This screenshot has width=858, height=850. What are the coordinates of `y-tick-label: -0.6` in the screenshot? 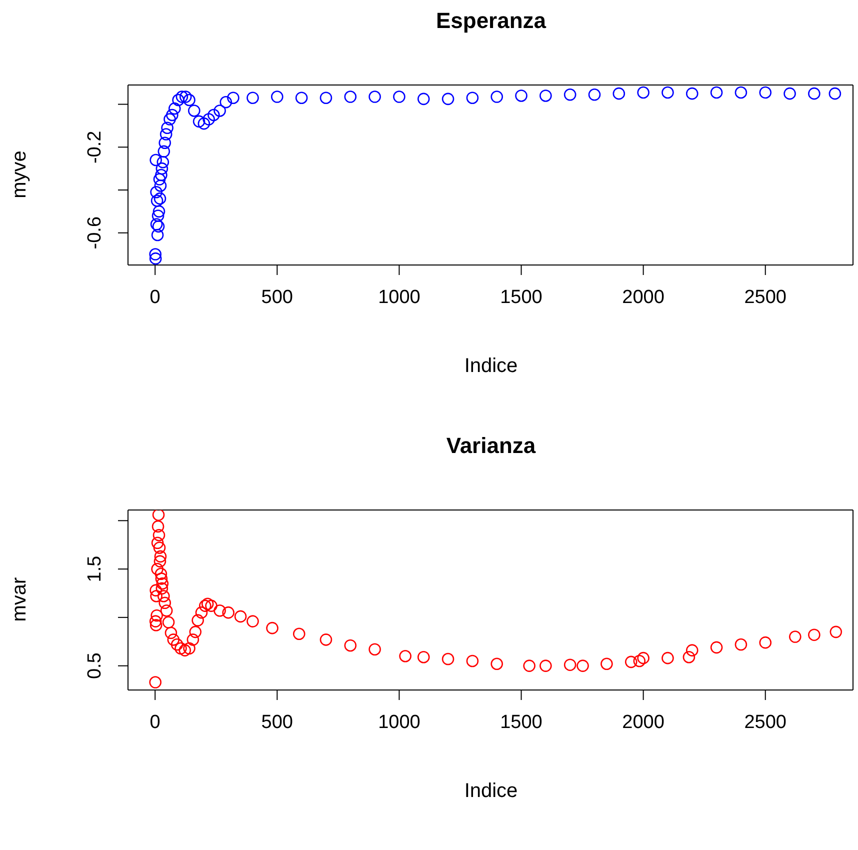 It's located at (95, 233).